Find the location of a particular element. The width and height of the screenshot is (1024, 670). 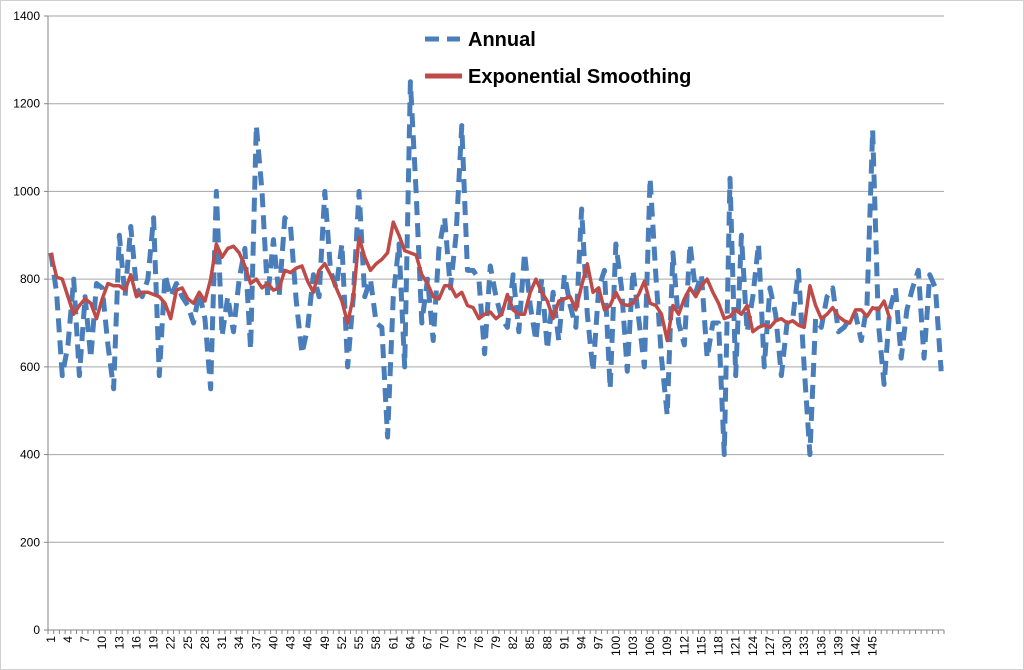

x-tick-label: 79 is located at coordinates (496, 643).